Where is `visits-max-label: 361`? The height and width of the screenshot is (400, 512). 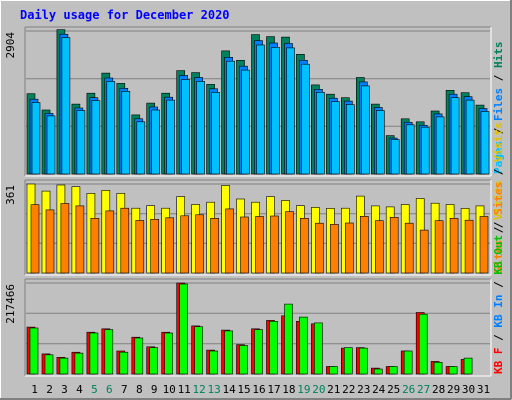
visits-max-label: 361 is located at coordinates (10, 195).